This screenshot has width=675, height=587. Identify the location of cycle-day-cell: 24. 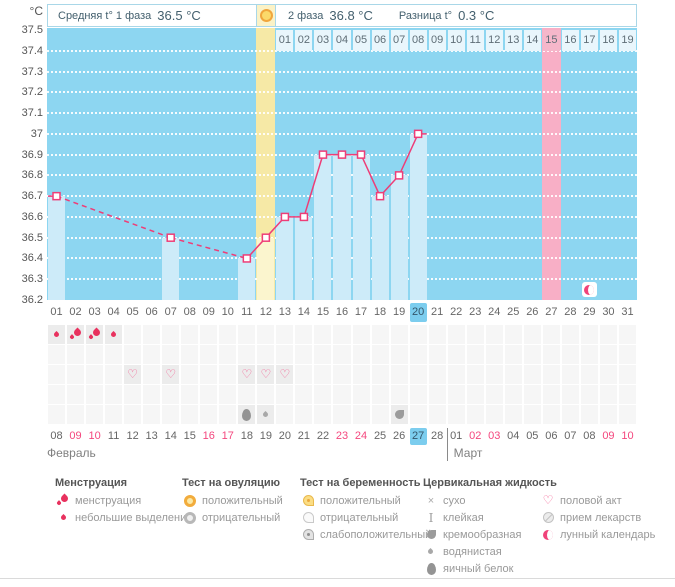
(494, 312).